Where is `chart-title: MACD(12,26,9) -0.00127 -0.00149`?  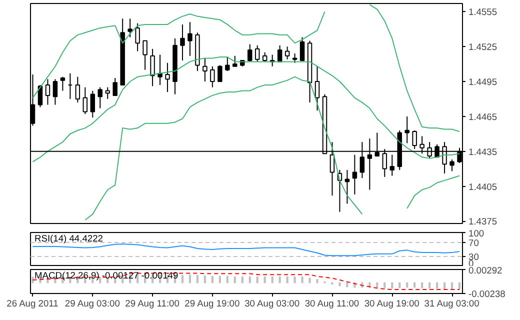
chart-title: MACD(12,26,9) -0.00127 -0.00149 is located at coordinates (106, 275).